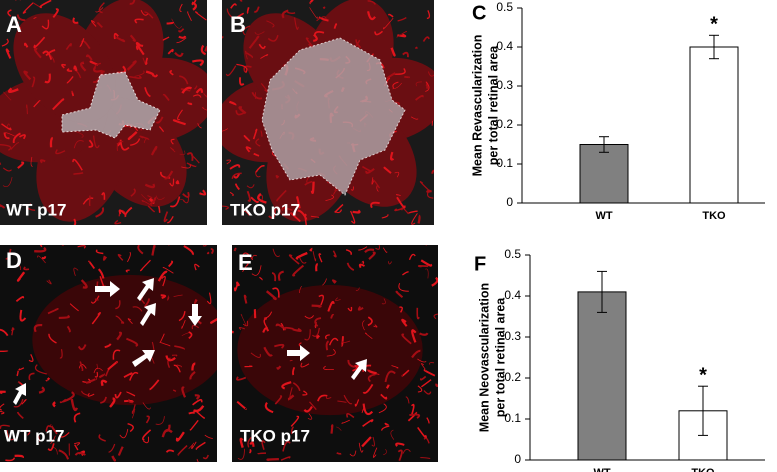 The height and width of the screenshot is (472, 777). What do you see at coordinates (148, 314) in the screenshot?
I see `arrow` at bounding box center [148, 314].